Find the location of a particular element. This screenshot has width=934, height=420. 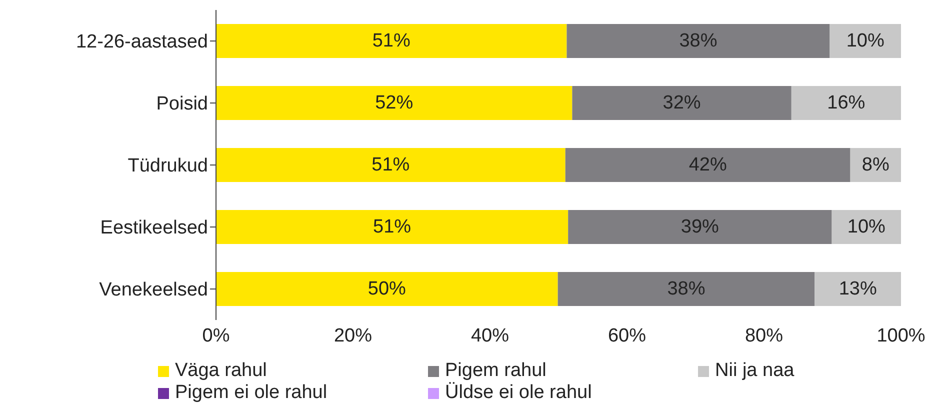

y-tick-label: Tüdrukud is located at coordinates (168, 166).